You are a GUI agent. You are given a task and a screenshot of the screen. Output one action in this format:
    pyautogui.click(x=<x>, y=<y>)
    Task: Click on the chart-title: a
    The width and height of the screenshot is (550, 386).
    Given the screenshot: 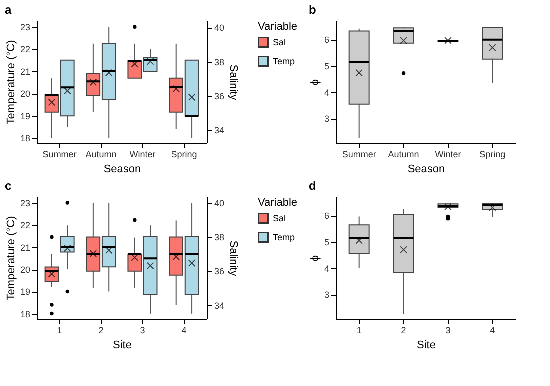 What is the action you would take?
    pyautogui.click(x=8, y=10)
    